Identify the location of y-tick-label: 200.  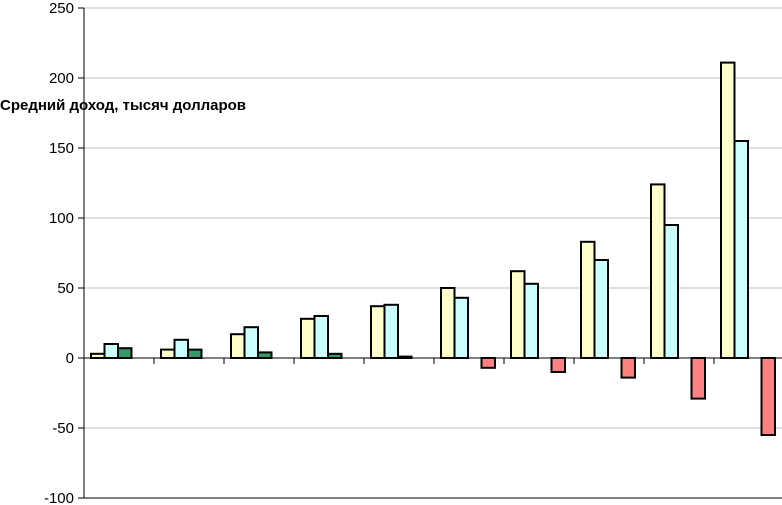
(61, 78).